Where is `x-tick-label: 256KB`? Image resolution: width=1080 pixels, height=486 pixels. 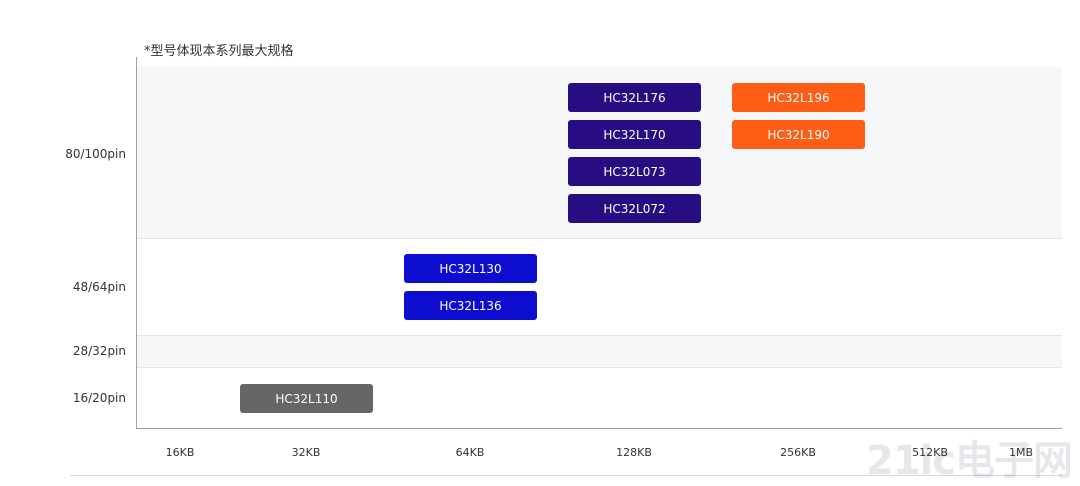
x-tick-label: 256KB is located at coordinates (798, 452).